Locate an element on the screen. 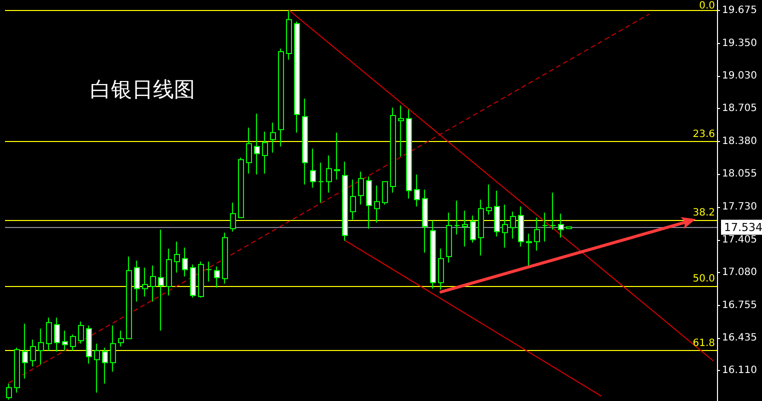 Image resolution: width=762 pixels, height=401 pixels. annotation: 61.8 is located at coordinates (703, 343).